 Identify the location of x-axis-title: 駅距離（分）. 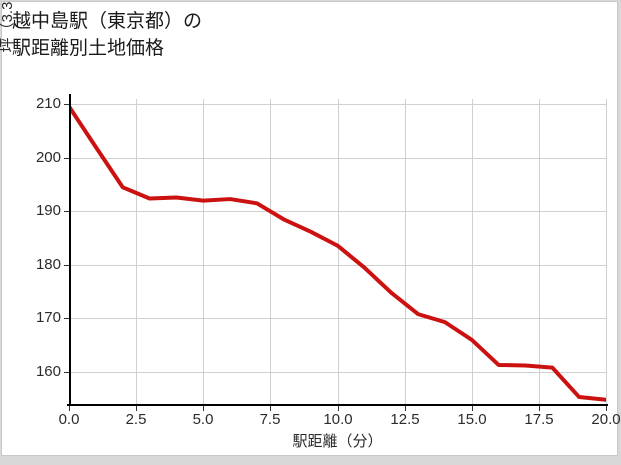
(337, 441).